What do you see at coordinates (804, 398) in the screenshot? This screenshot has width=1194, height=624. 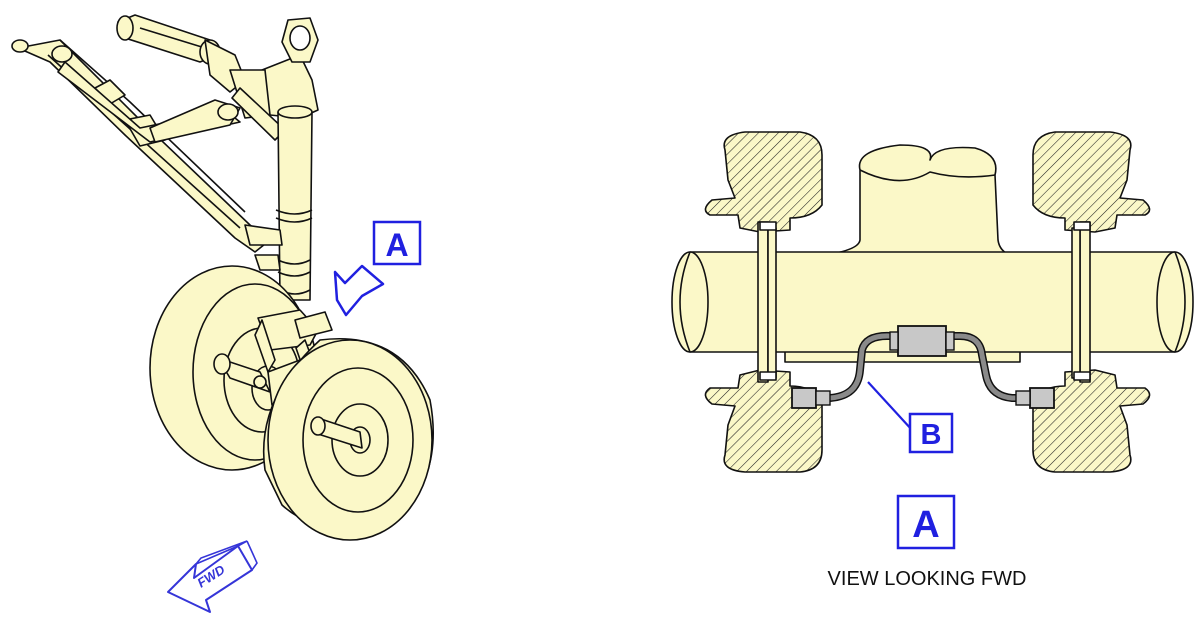 I see `left-sensor-connector` at bounding box center [804, 398].